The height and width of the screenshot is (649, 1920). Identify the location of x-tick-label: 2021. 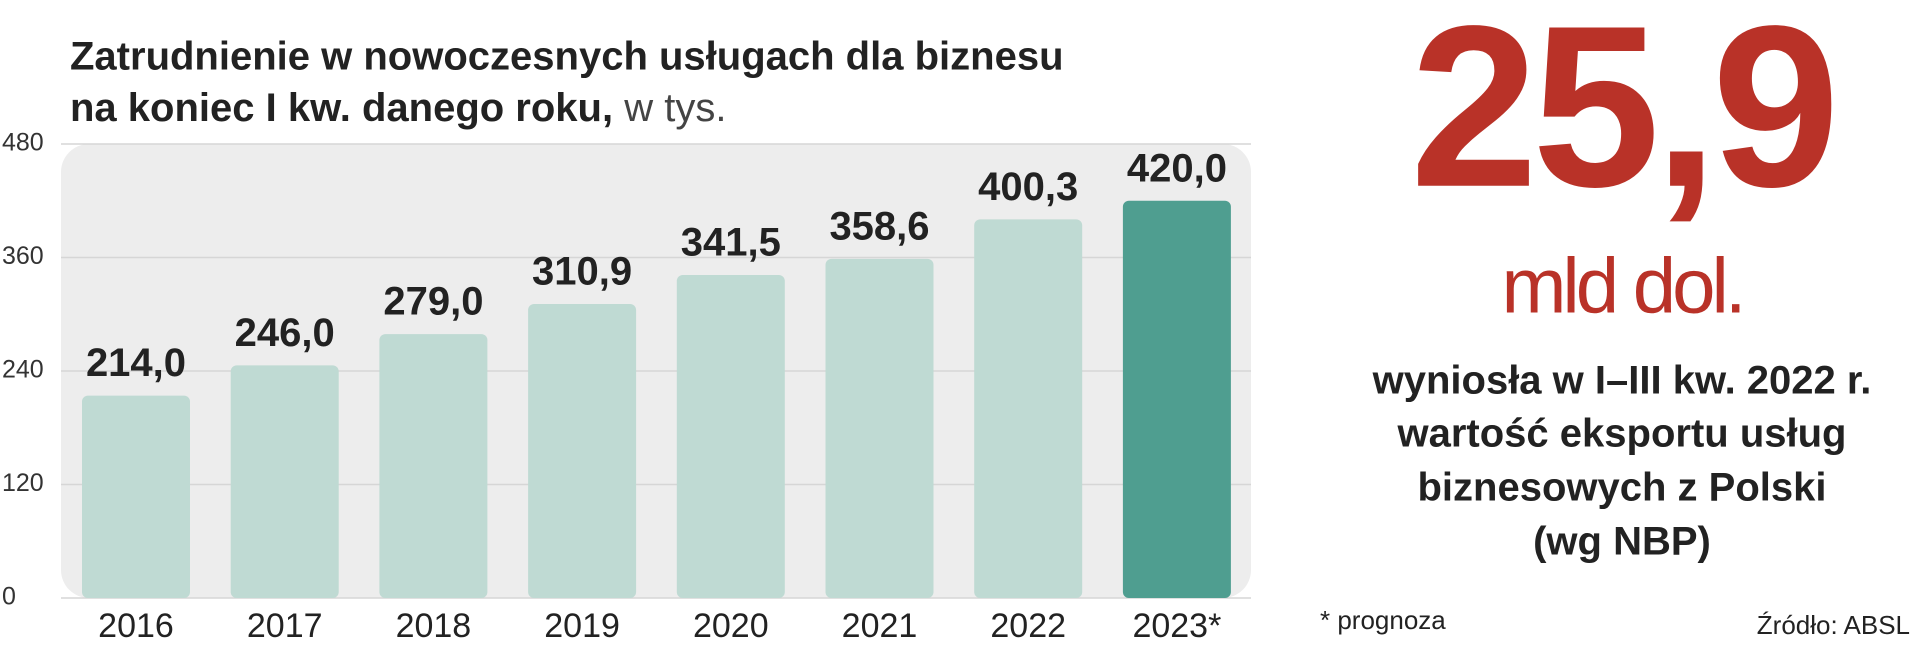
(880, 626).